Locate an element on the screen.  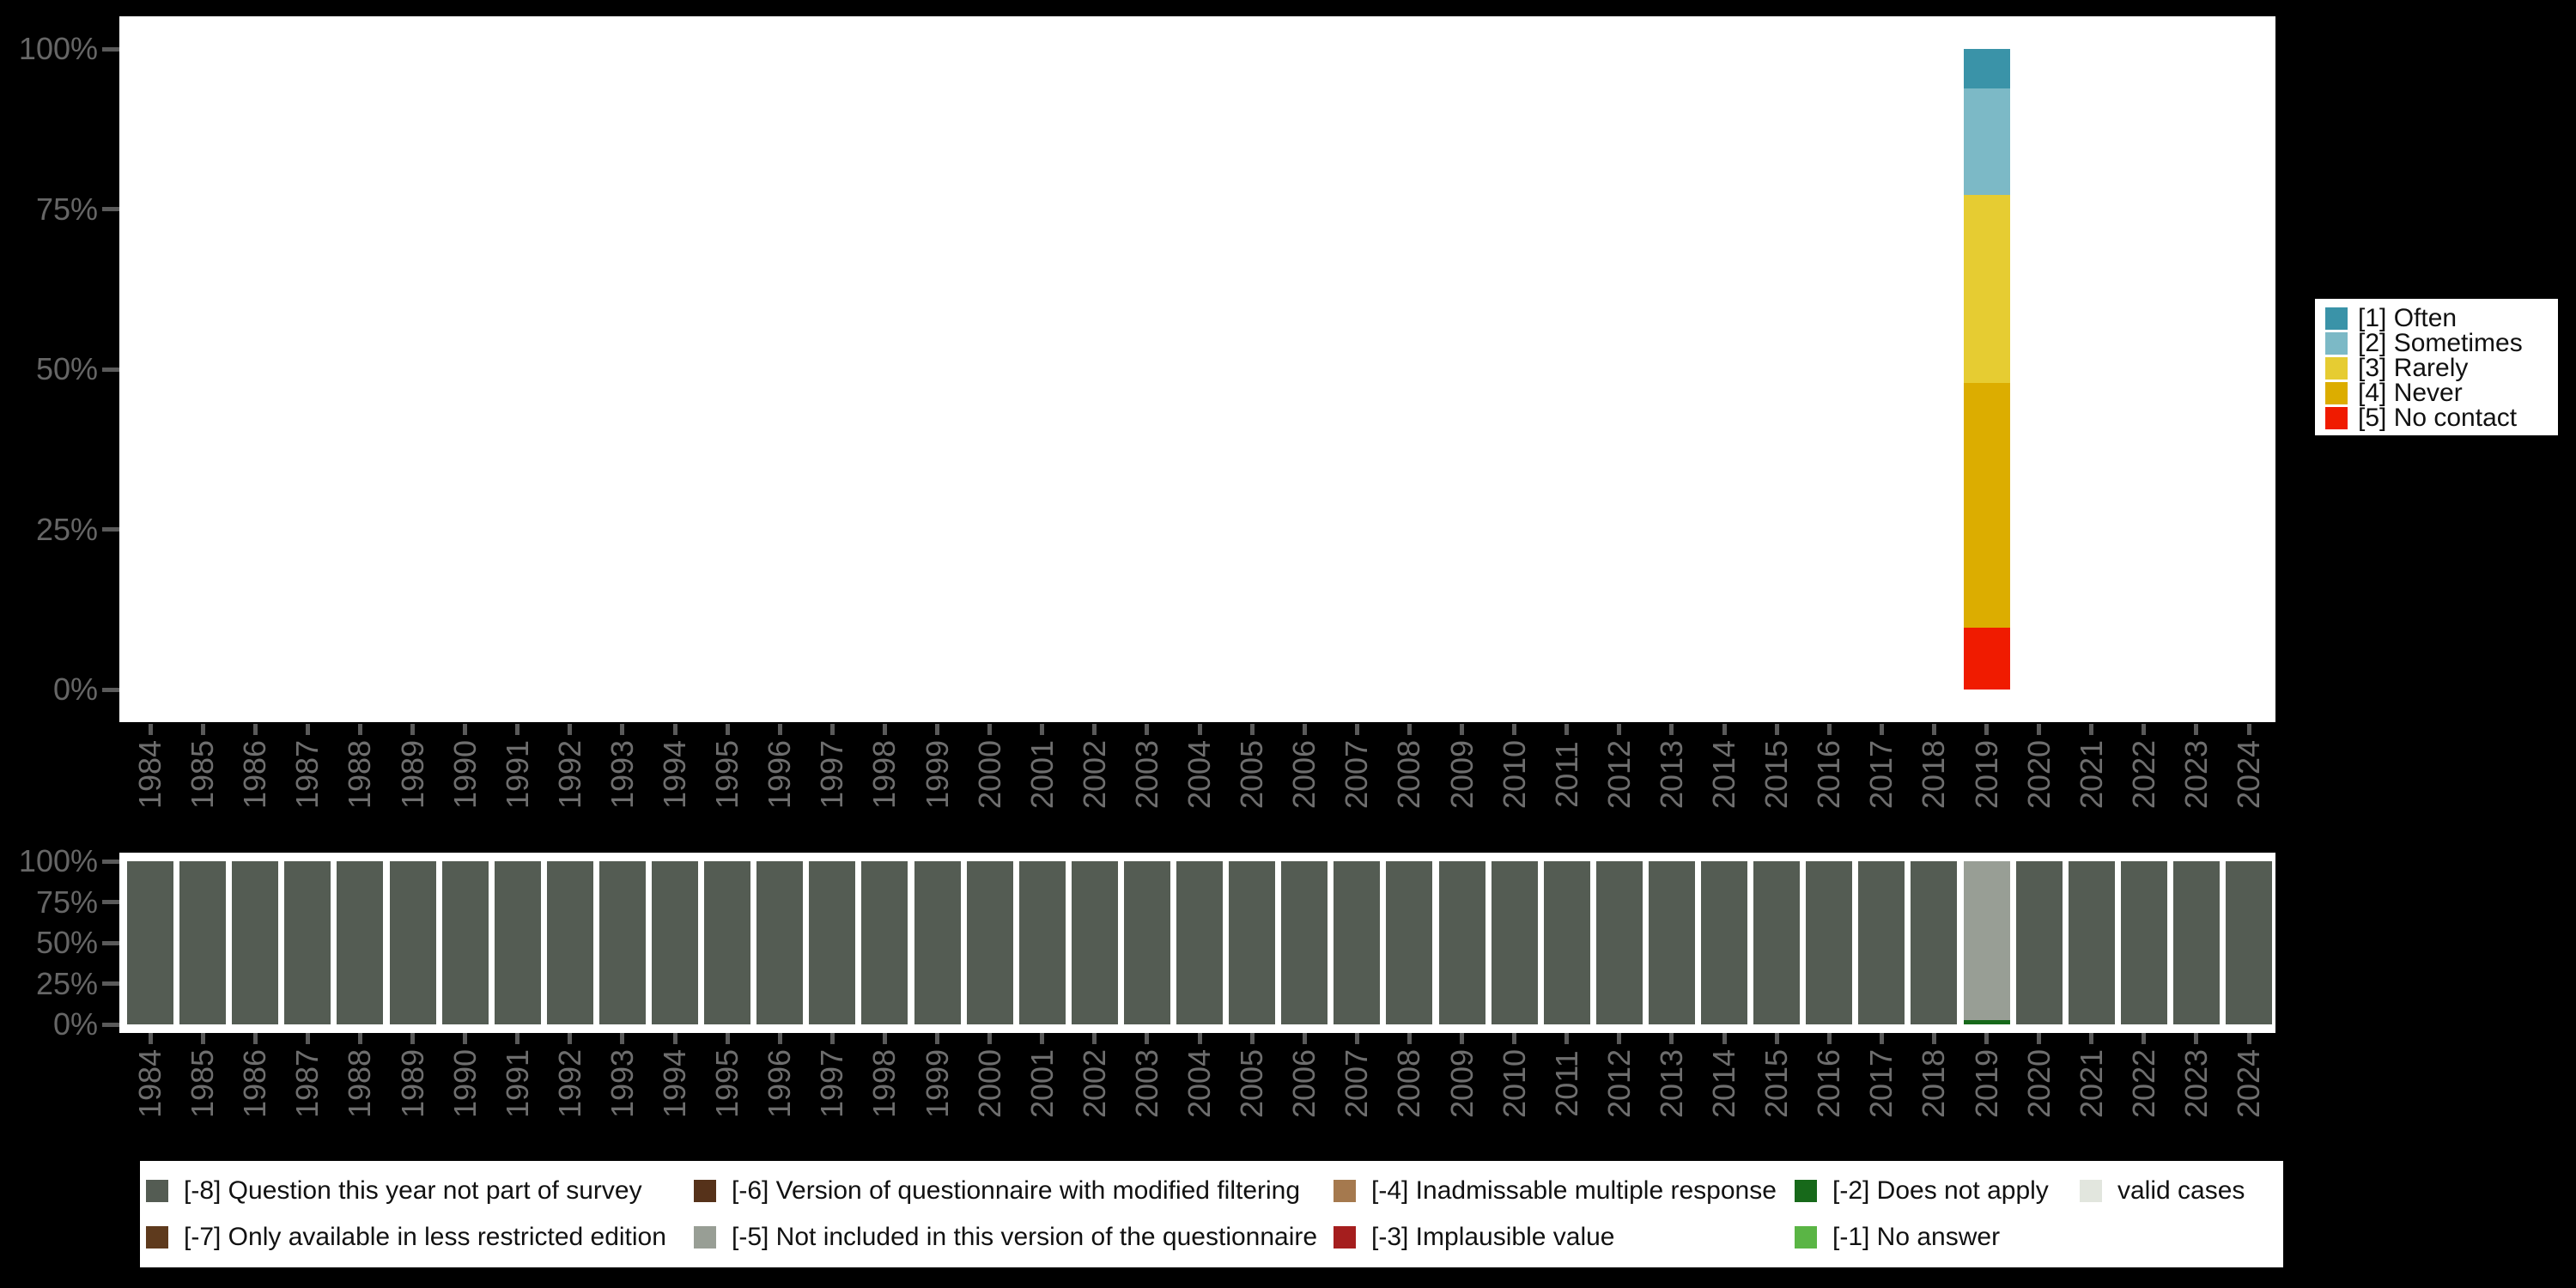
legend-item: [3] Rarely is located at coordinates (2436, 367).